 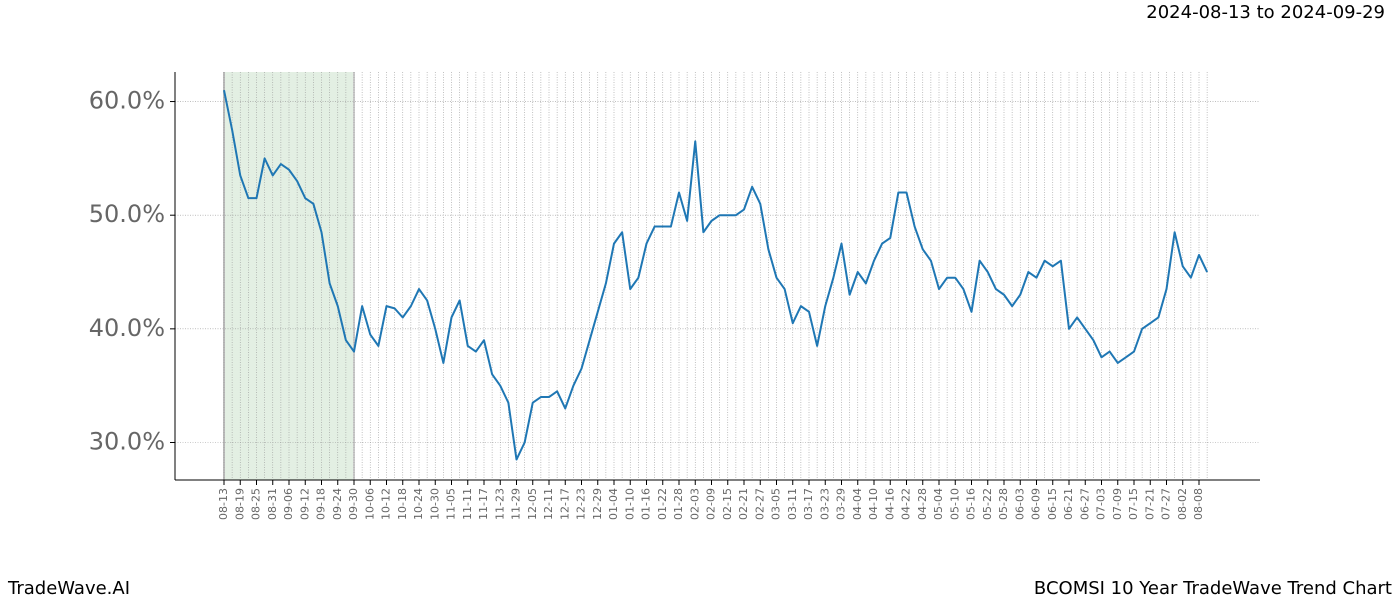 What do you see at coordinates (127, 101) in the screenshot?
I see `y-tick-label: 60.0%` at bounding box center [127, 101].